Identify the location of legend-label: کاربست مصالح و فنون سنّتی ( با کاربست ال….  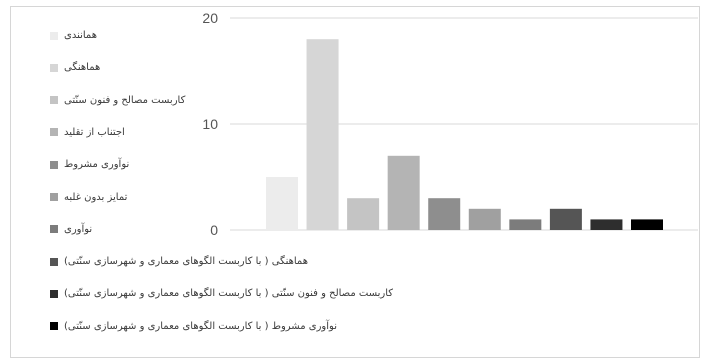
(229, 294).